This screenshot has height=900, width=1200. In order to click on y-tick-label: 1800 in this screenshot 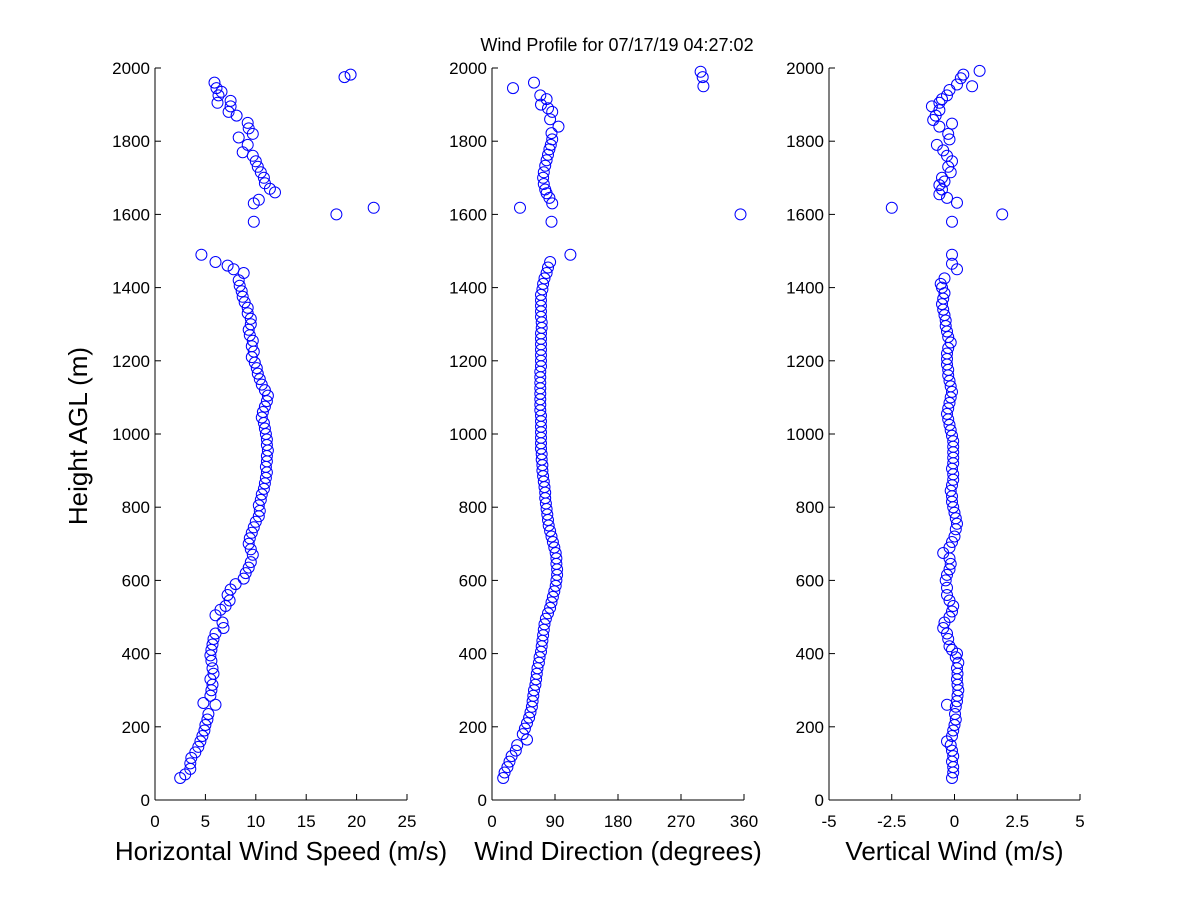, I will do `click(805, 141)`.